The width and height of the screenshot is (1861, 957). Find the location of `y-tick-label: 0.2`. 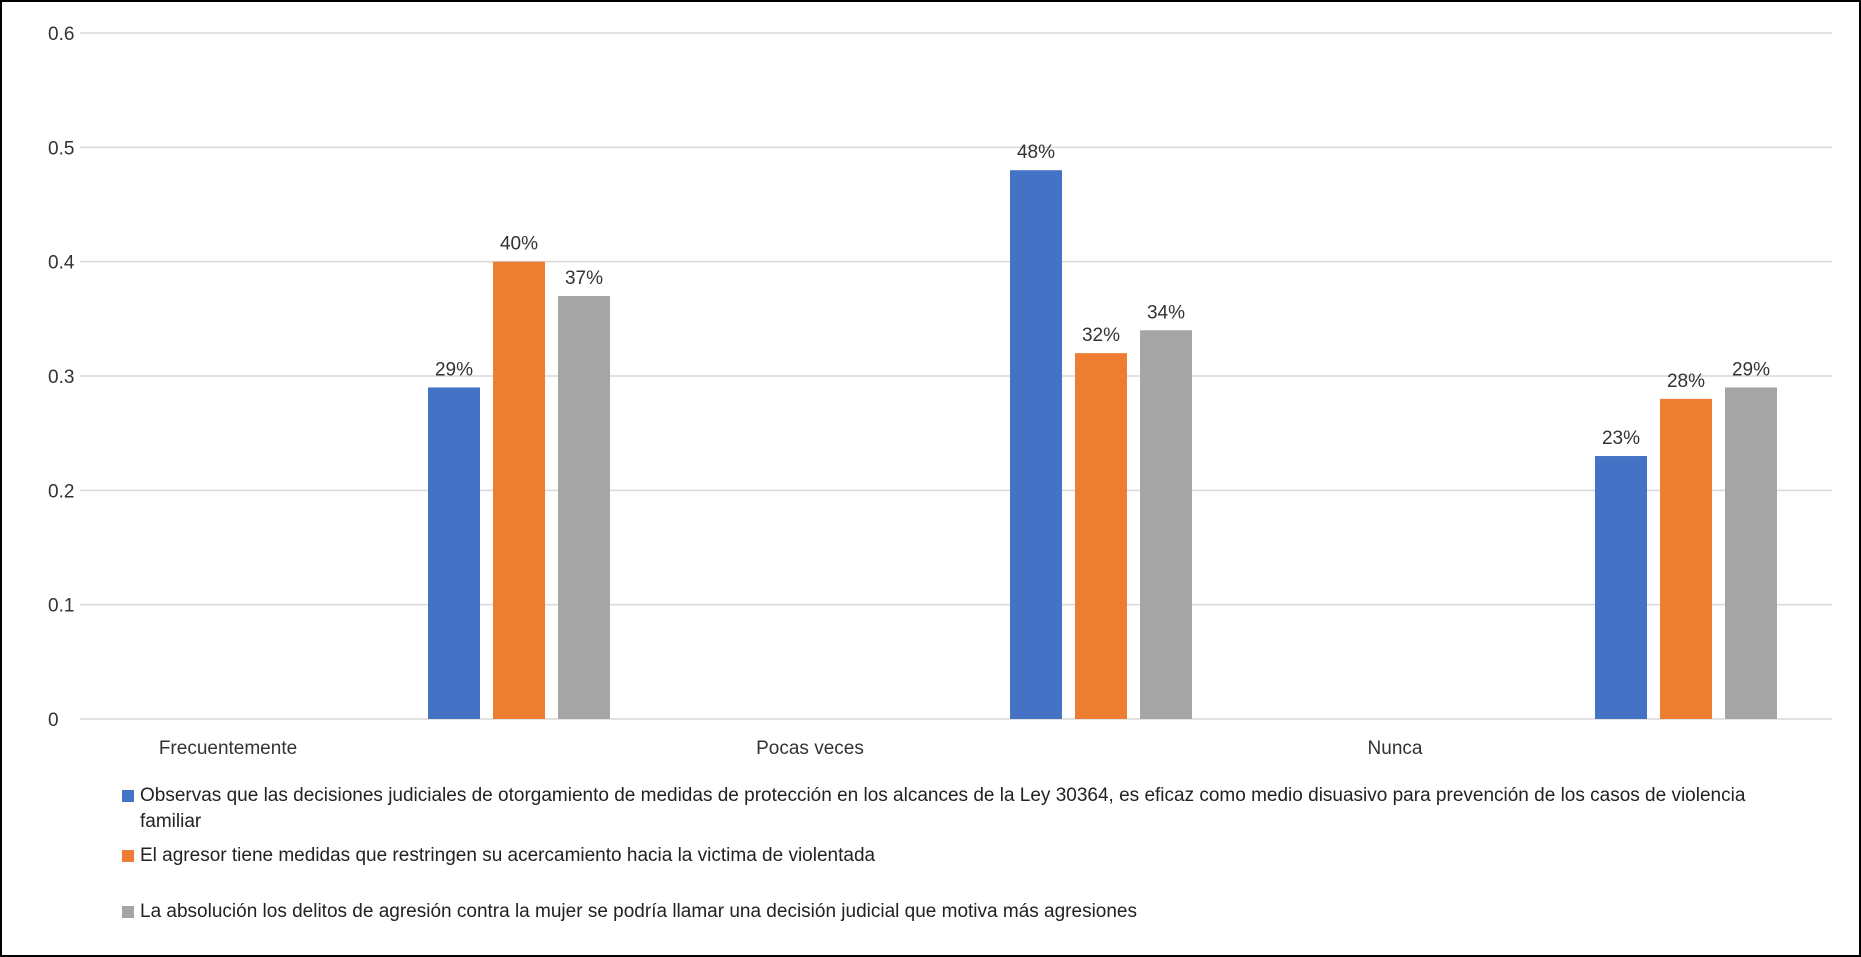

y-tick-label: 0.2 is located at coordinates (61, 491).